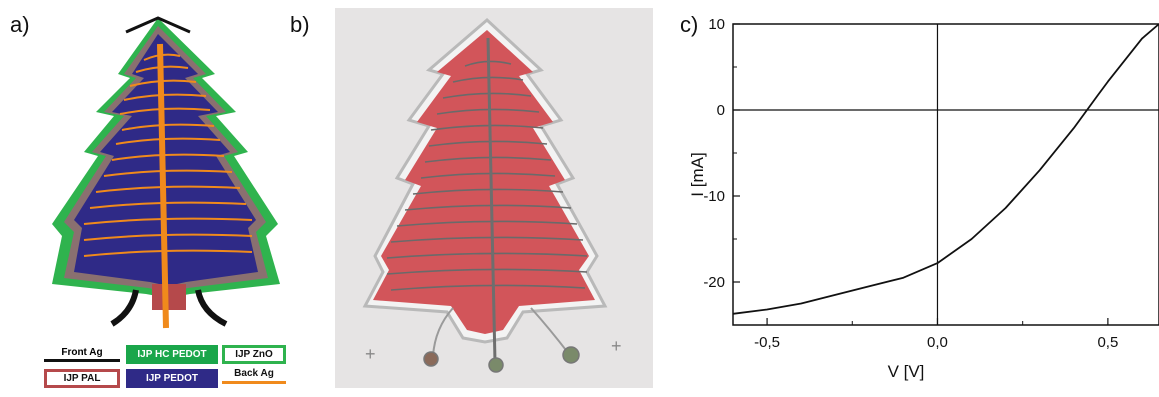 This screenshot has width=1159, height=397. What do you see at coordinates (431, 359) in the screenshot?
I see `photo-left-pad` at bounding box center [431, 359].